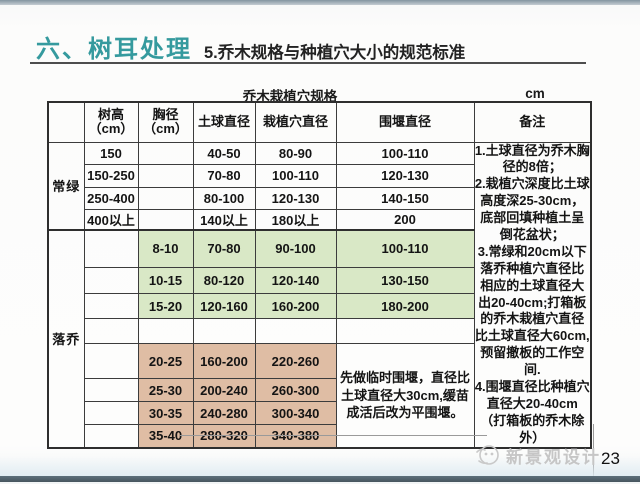  Describe the element at coordinates (295, 331) in the screenshot. I see `cell-pit-dia` at that location.